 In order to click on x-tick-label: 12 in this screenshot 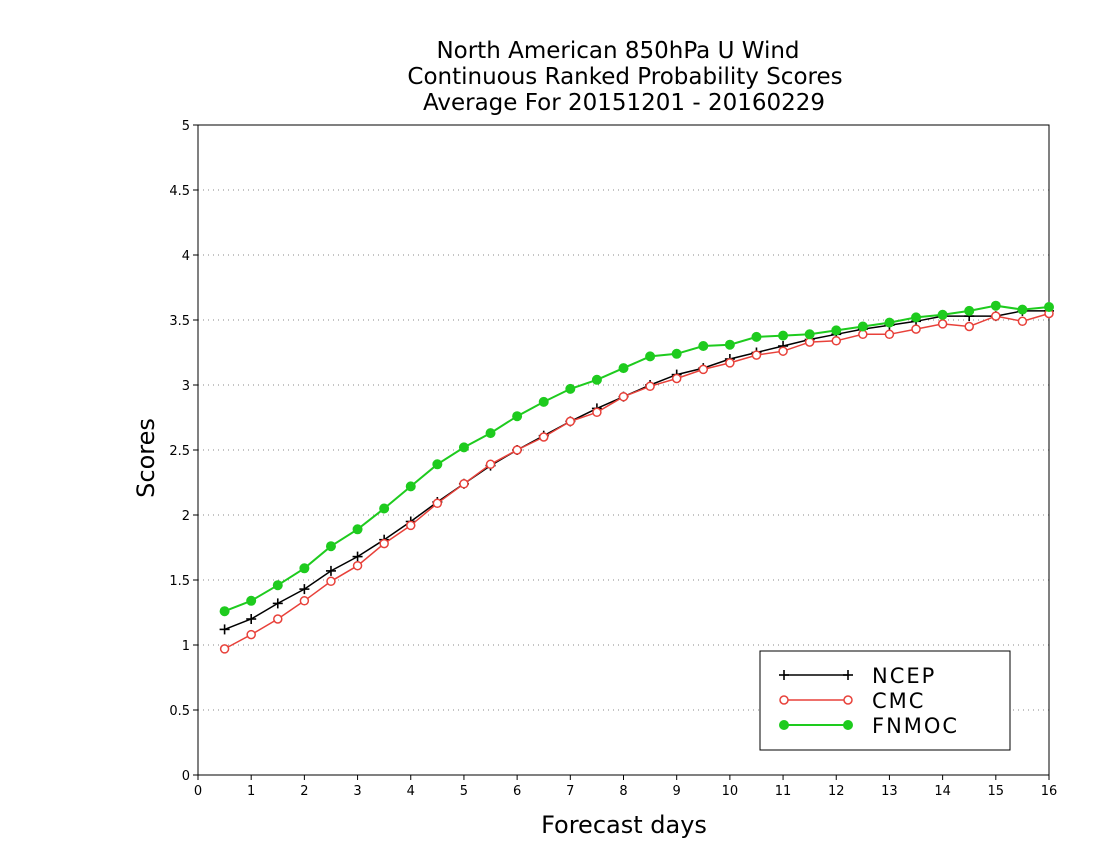, I will do `click(836, 791)`.